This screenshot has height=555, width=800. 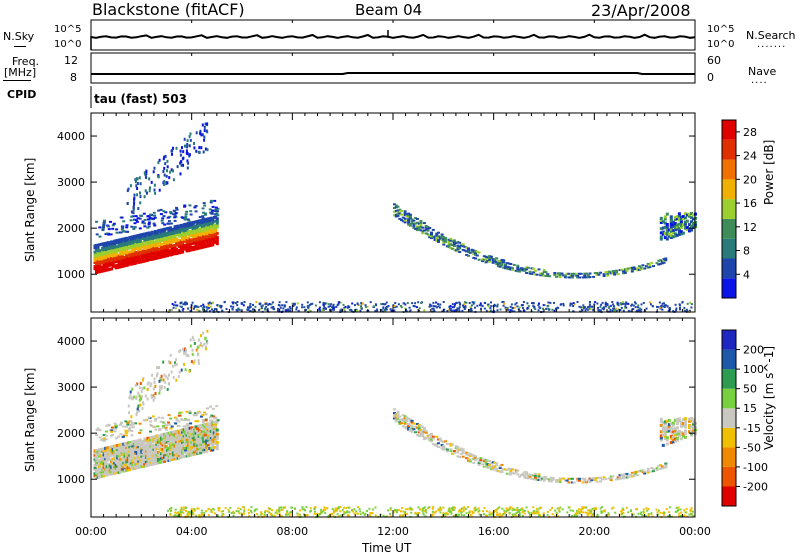 What do you see at coordinates (71, 182) in the screenshot?
I see `y-tick-label: 3000` at bounding box center [71, 182].